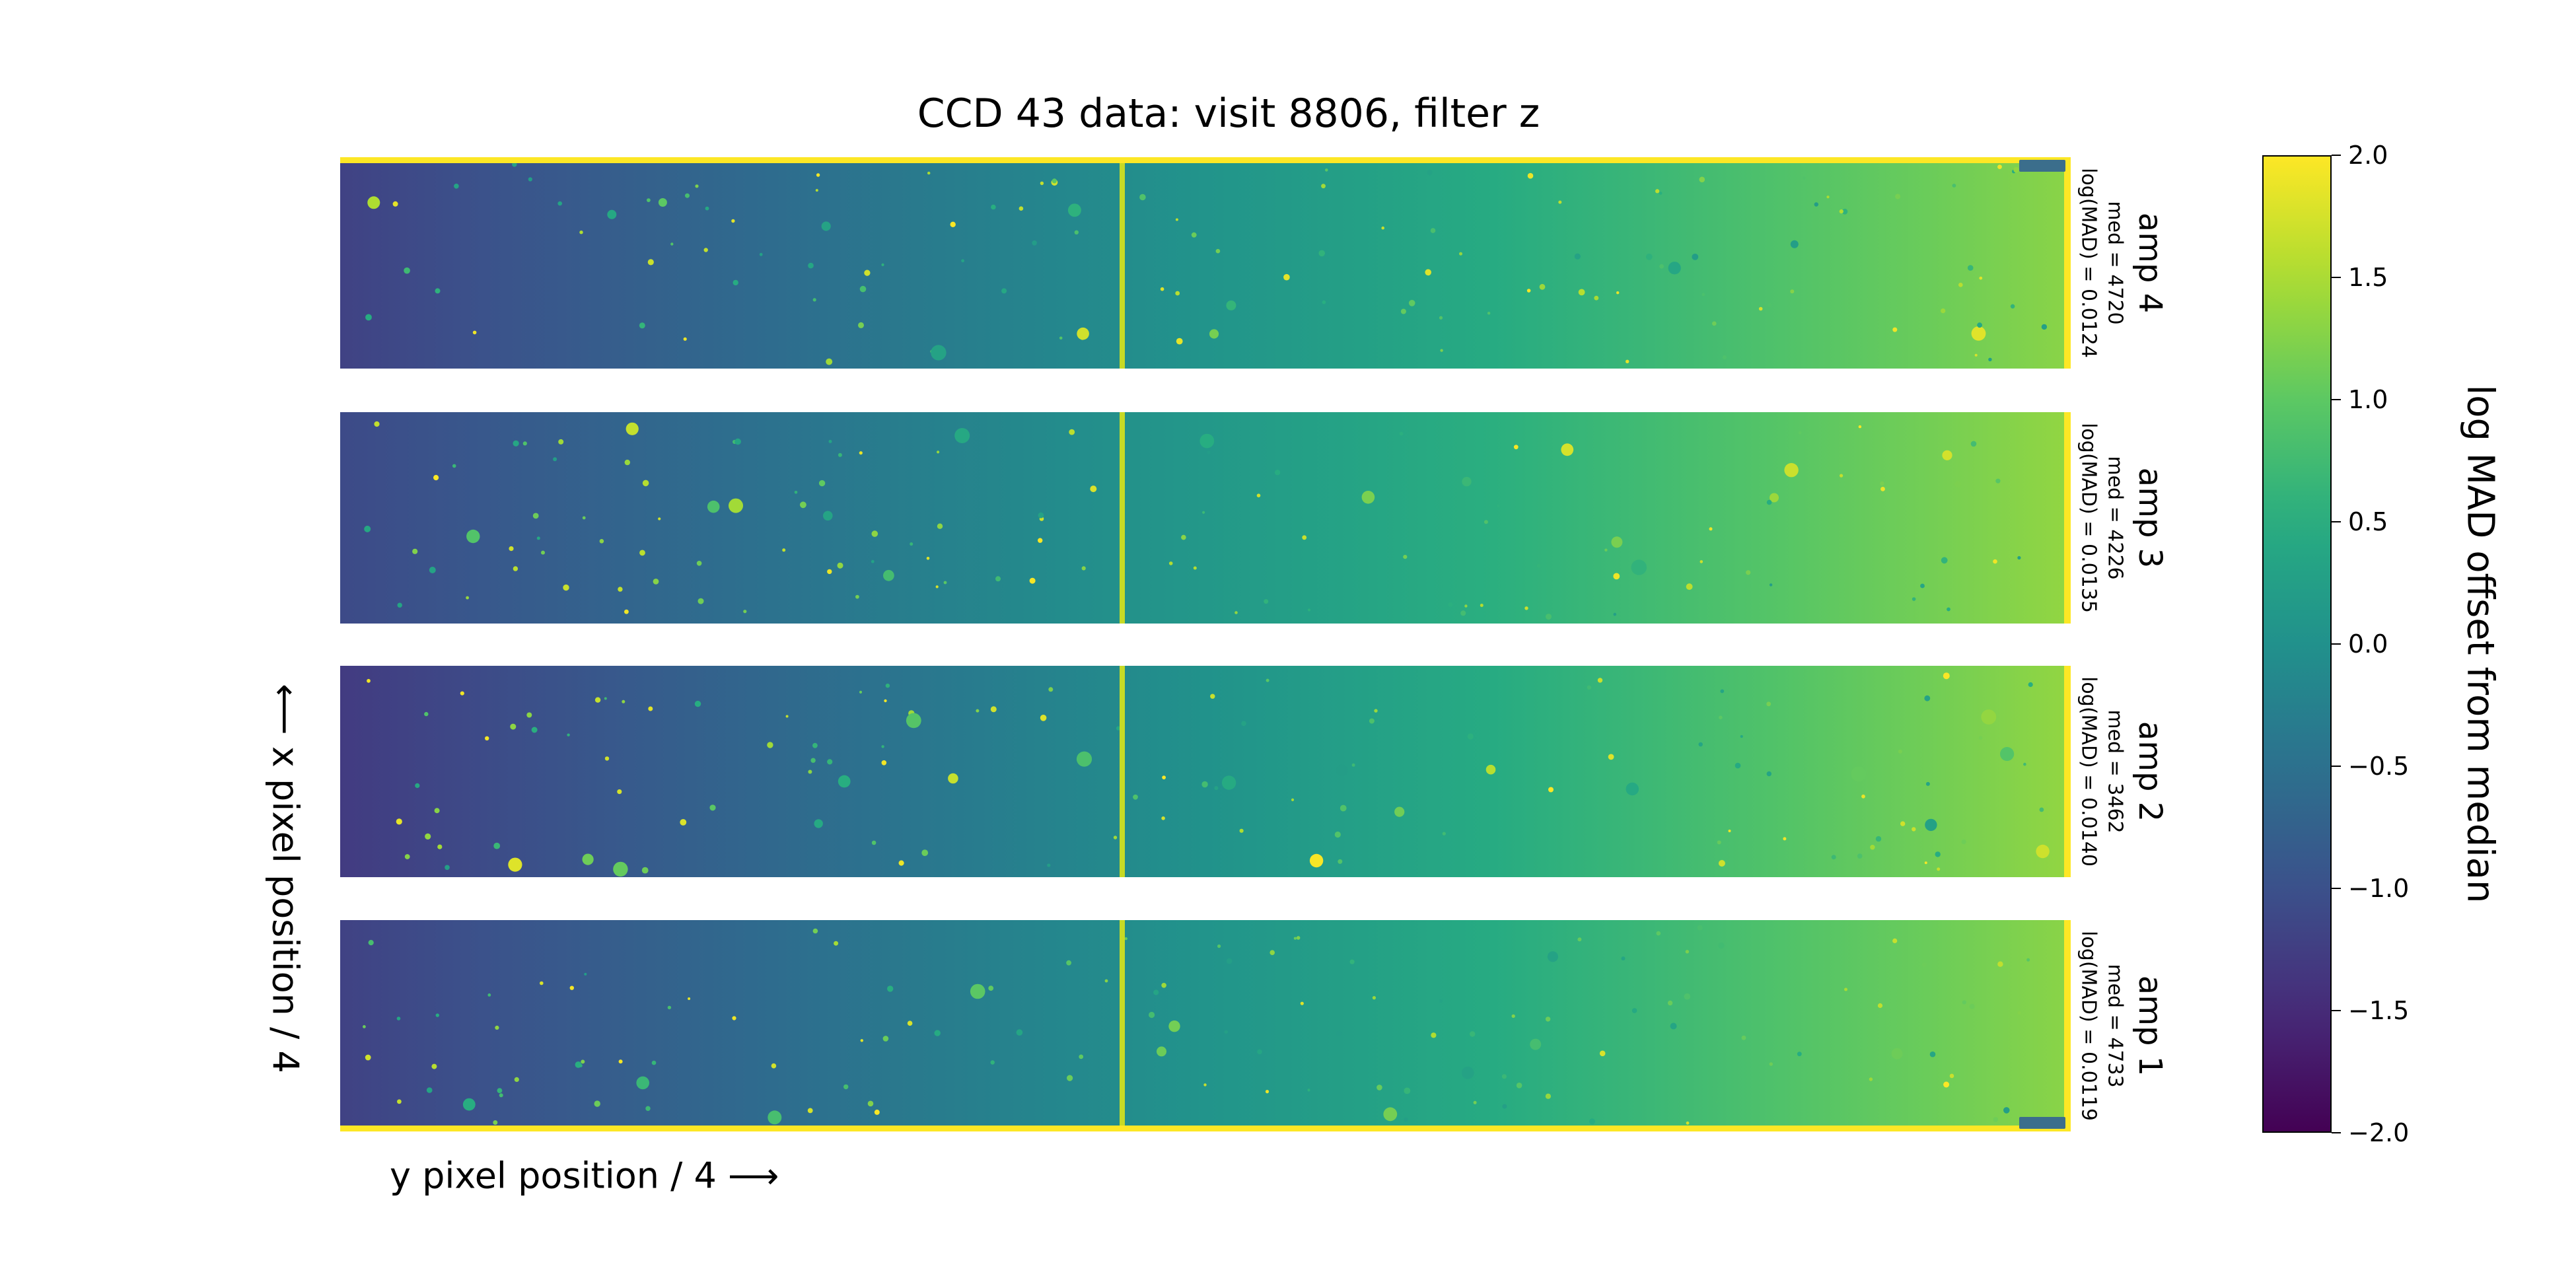 The image size is (2576, 1288). Describe the element at coordinates (2149, 771) in the screenshot. I see `amp-2-label: amp 2` at that location.